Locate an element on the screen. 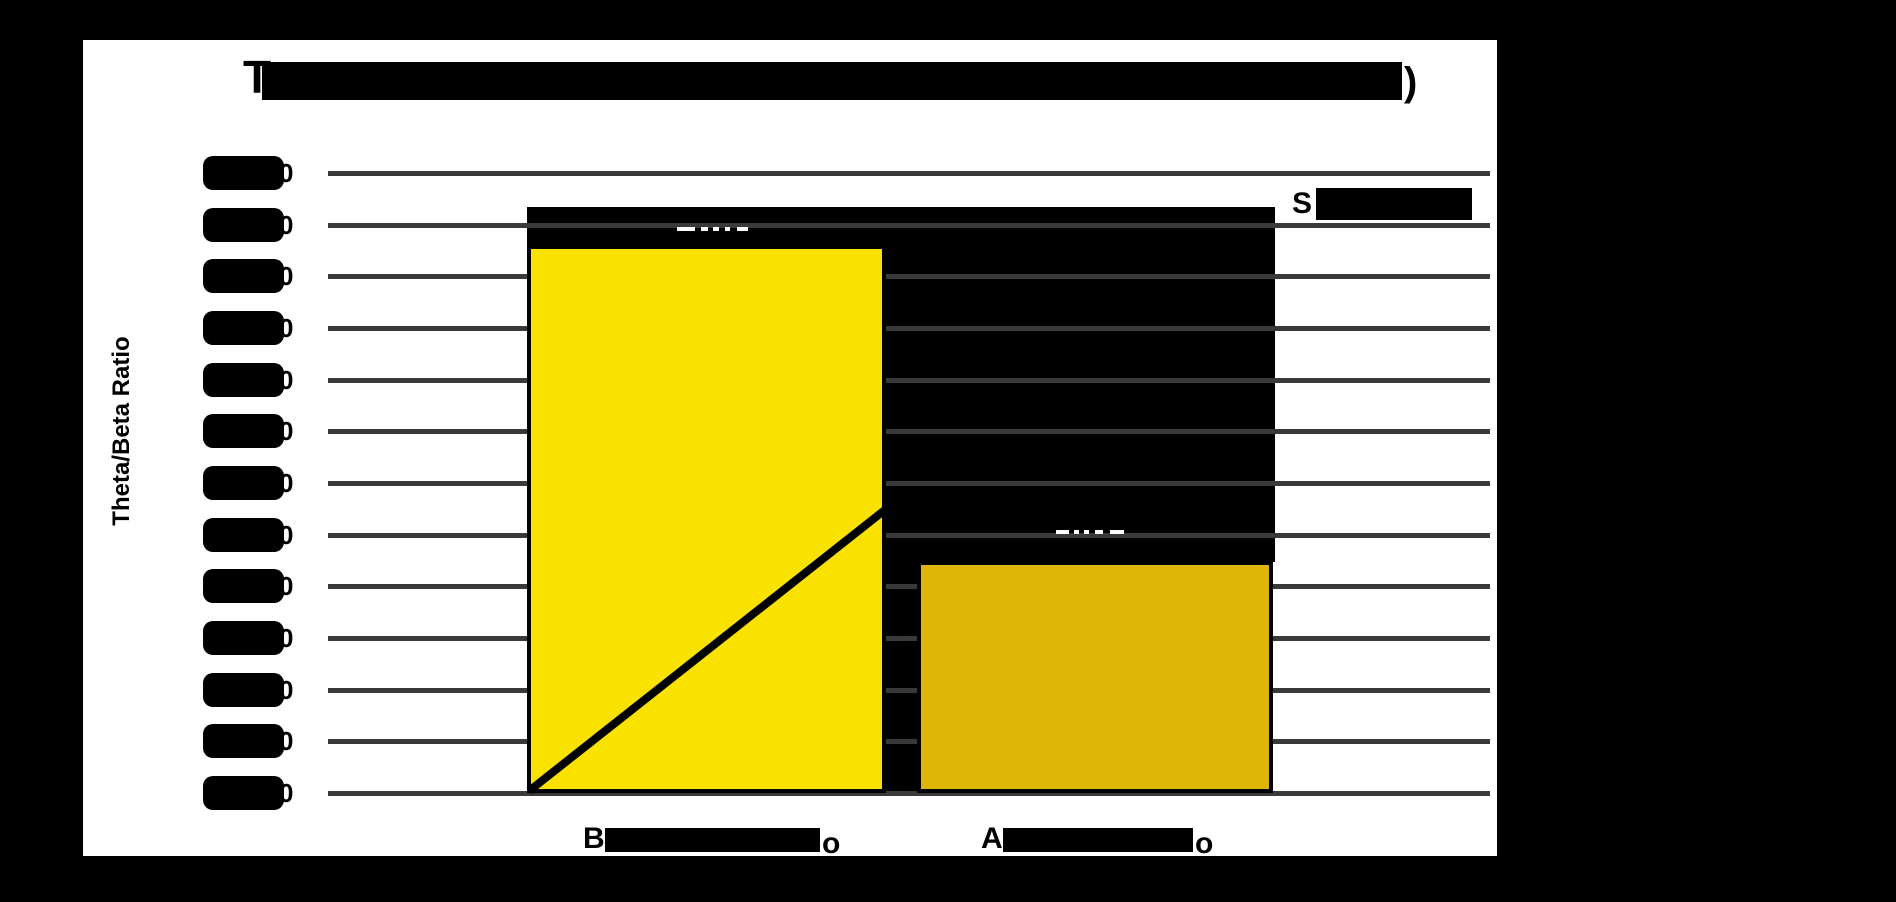 The width and height of the screenshot is (1896, 902). x-label-before-first-letter: B is located at coordinates (594, 838).